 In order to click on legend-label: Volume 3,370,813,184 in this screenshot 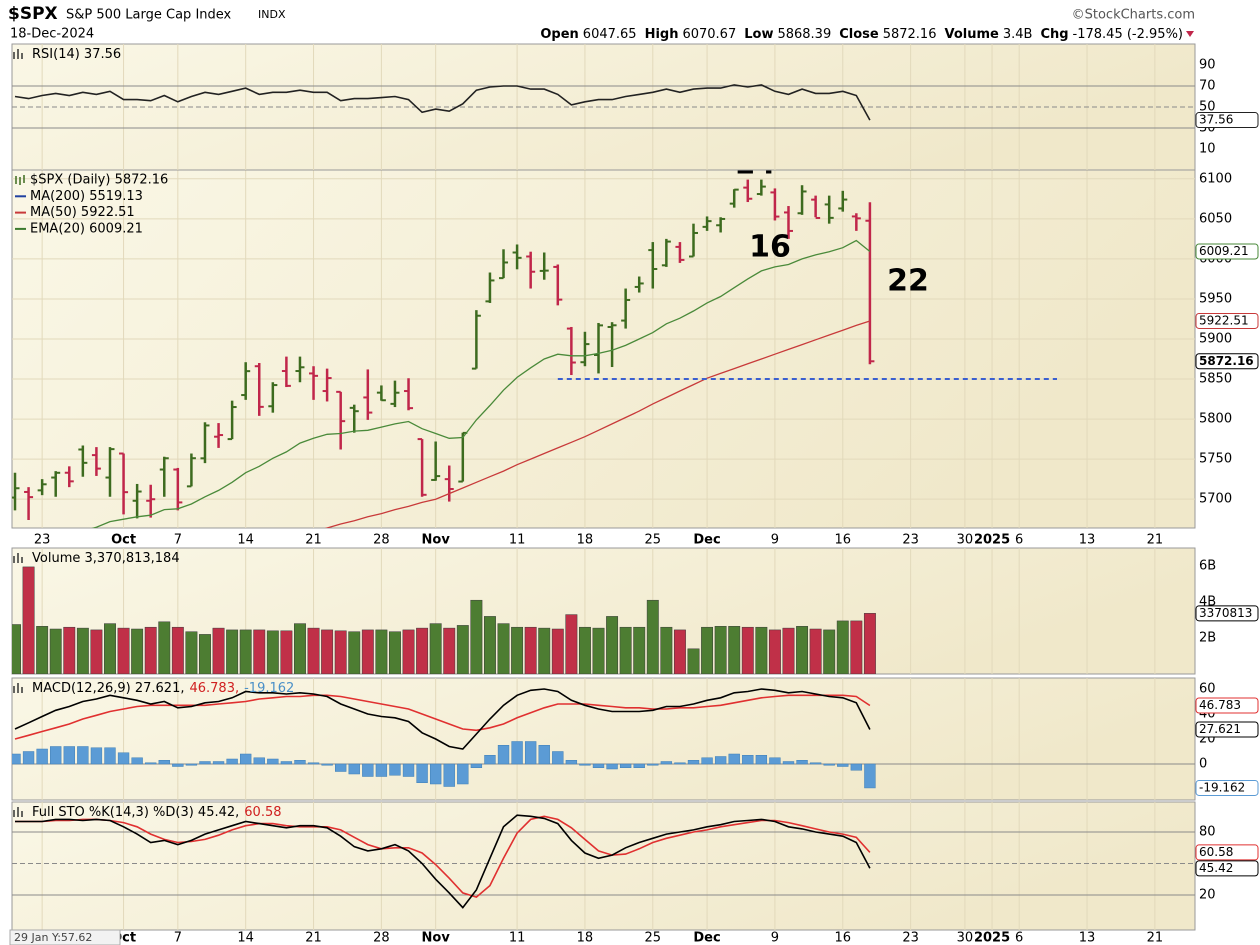, I will do `click(106, 558)`.